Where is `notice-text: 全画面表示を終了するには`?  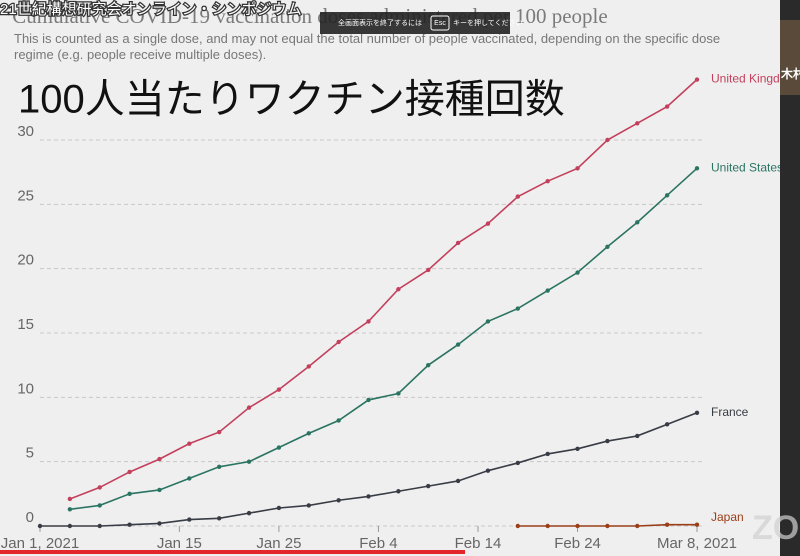
notice-text: 全画面表示を終了するには is located at coordinates (380, 22).